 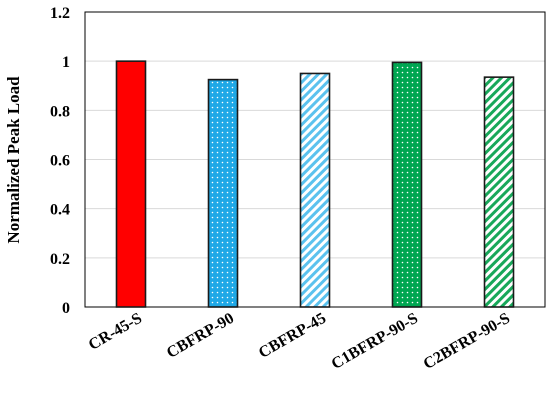 What do you see at coordinates (60, 111) in the screenshot?
I see `y-tick-label: 0.8` at bounding box center [60, 111].